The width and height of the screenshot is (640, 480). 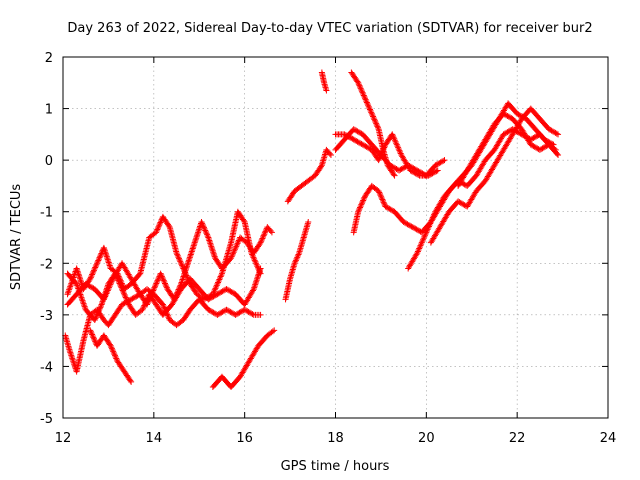 What do you see at coordinates (49, 110) in the screenshot?
I see `y-tick-label: 1` at bounding box center [49, 110].